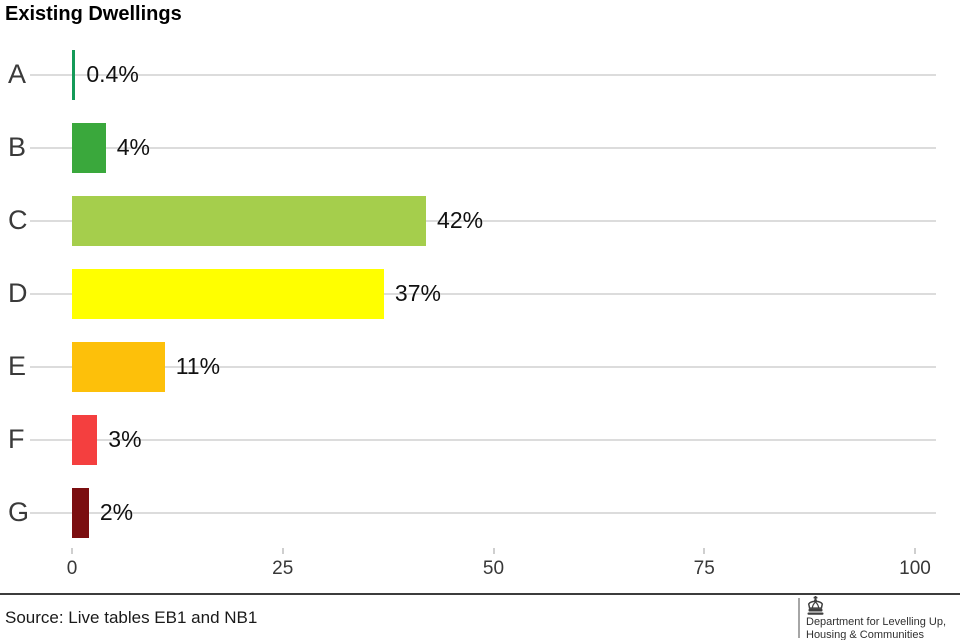  I want to click on bar-b, so click(89, 148).